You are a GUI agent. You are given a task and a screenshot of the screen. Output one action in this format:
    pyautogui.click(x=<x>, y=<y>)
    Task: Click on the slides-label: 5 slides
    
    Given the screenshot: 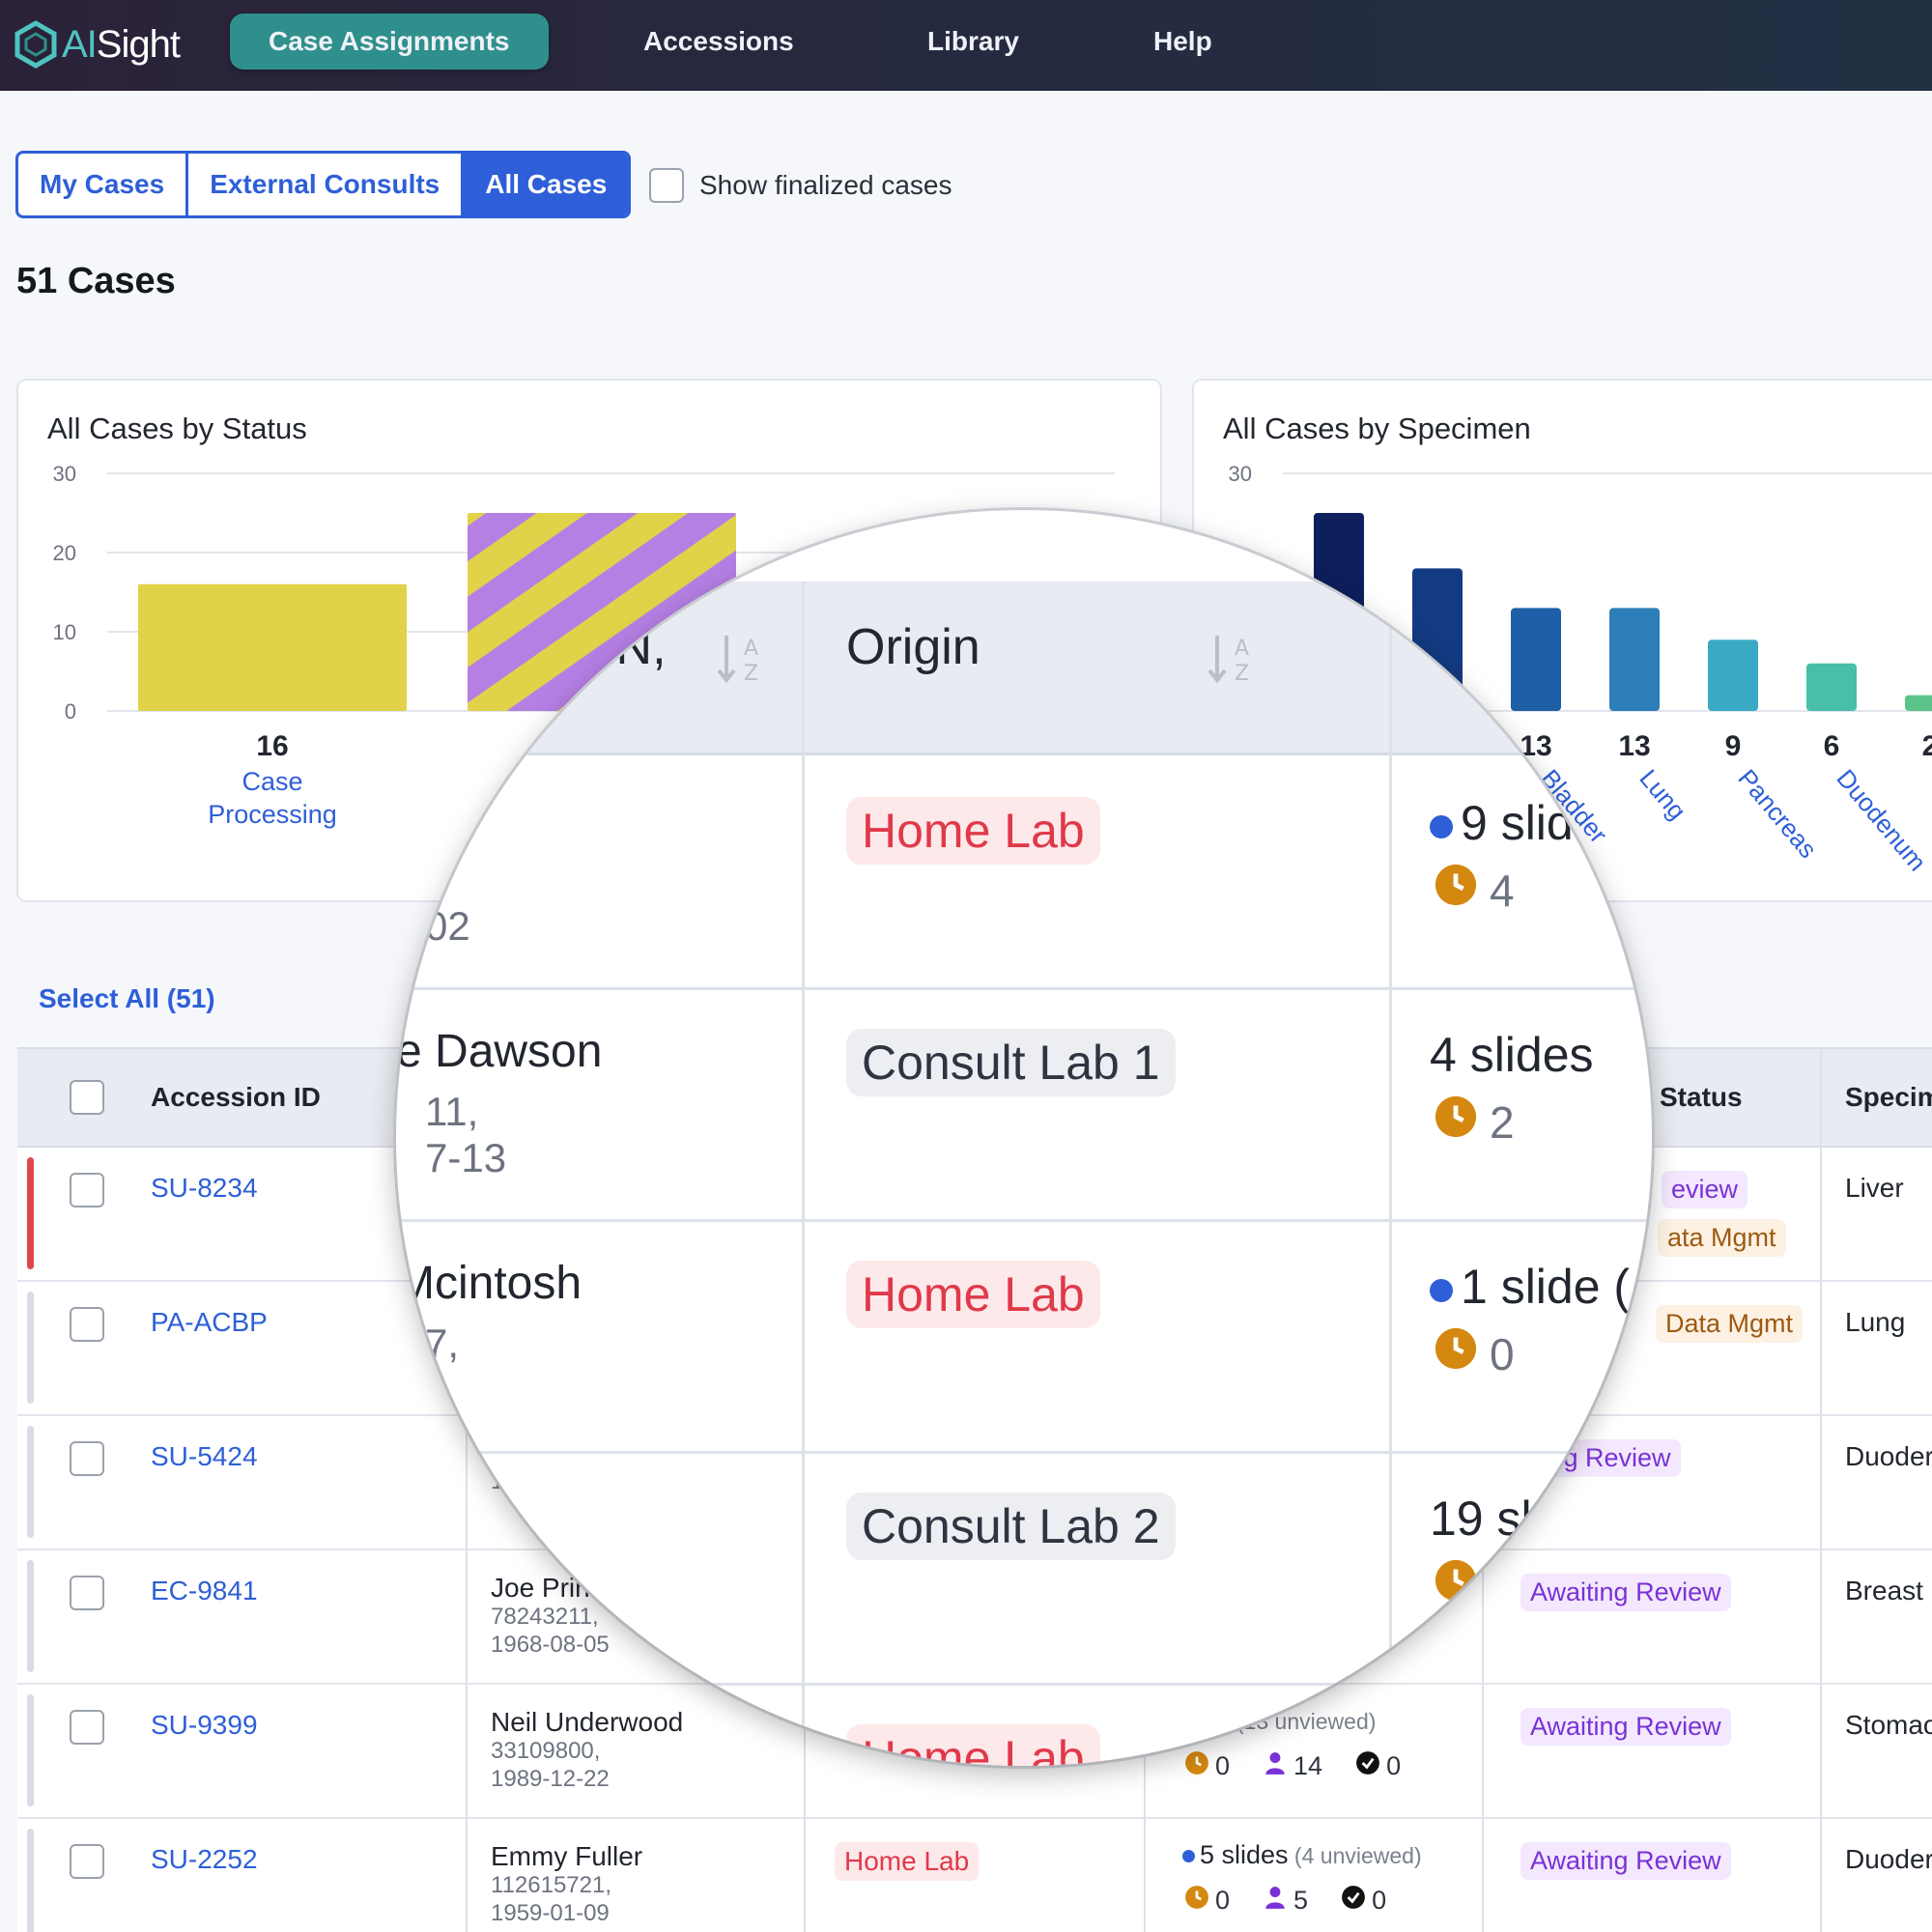 What is the action you would take?
    pyautogui.click(x=1244, y=1854)
    